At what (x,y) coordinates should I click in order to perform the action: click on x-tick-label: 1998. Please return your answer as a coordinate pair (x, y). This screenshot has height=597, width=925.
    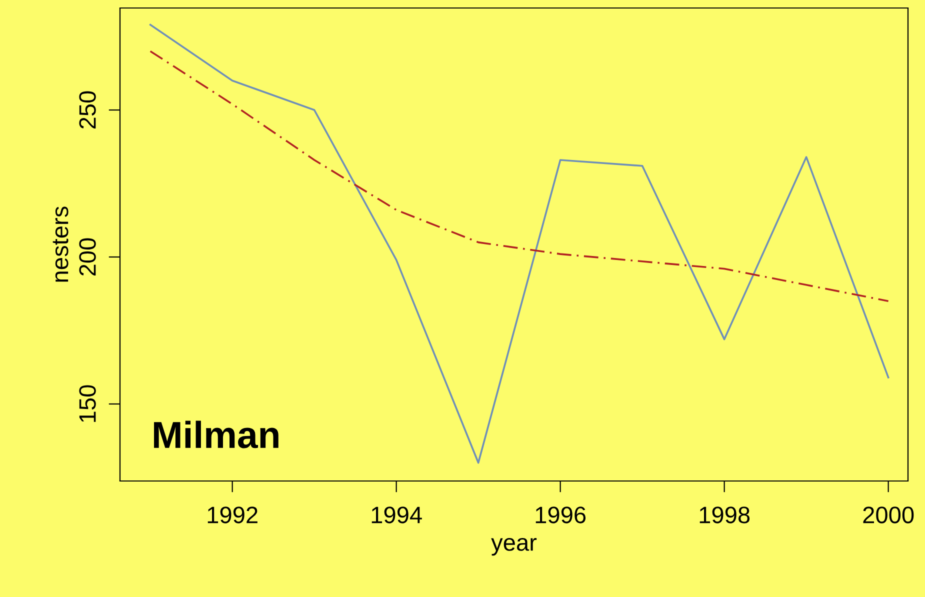
    Looking at the image, I should click on (725, 515).